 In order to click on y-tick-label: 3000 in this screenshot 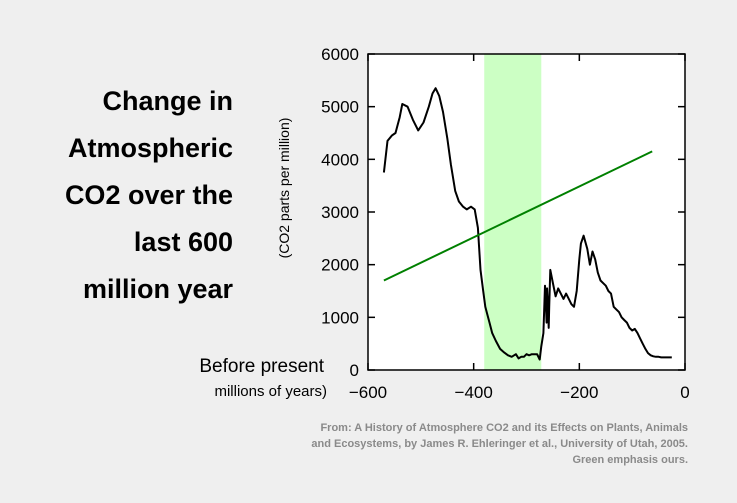, I will do `click(340, 212)`.